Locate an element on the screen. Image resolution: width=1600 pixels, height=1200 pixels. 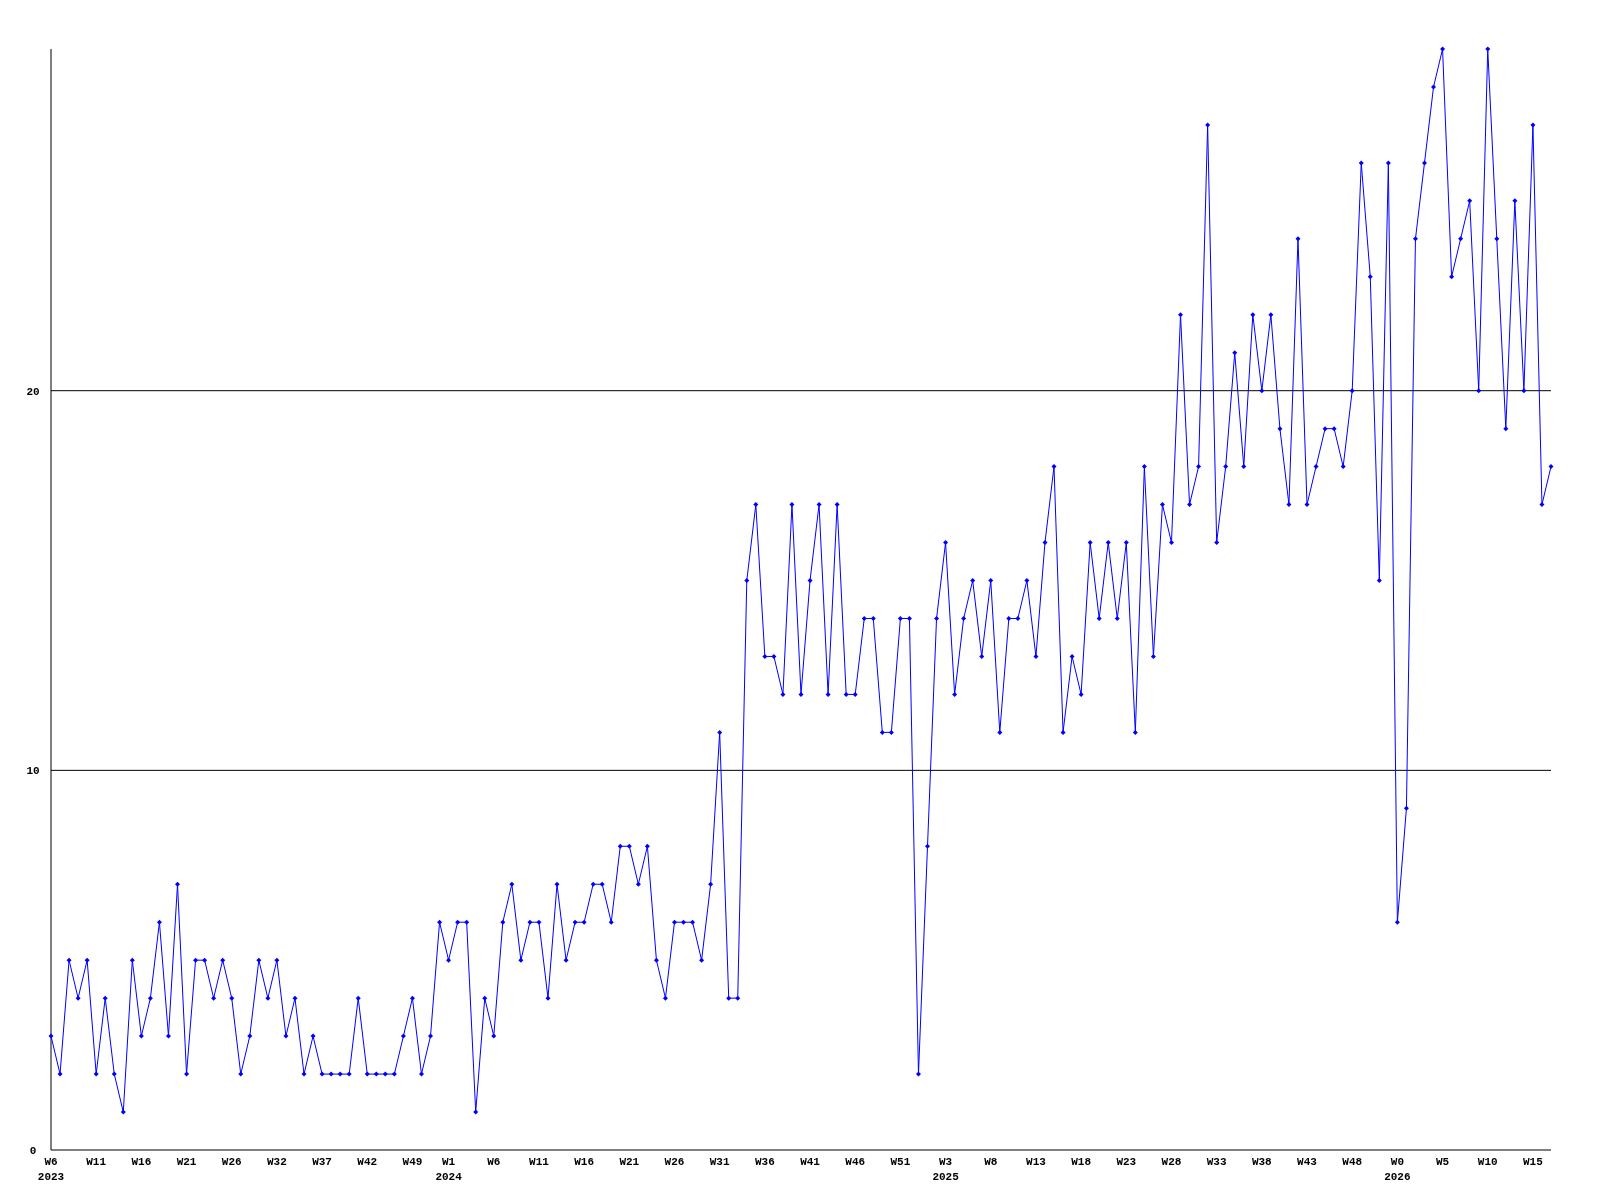
x-tick-label: W5 is located at coordinates (1442, 1162).